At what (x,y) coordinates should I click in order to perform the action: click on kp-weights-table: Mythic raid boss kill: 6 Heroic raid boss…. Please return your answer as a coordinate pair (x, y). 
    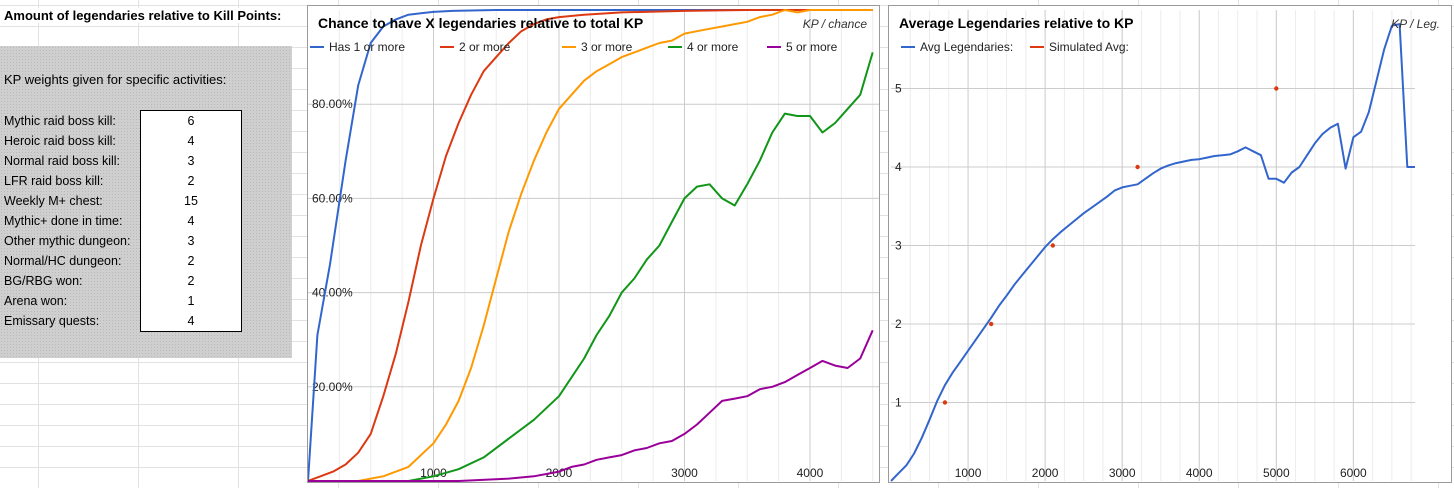
    Looking at the image, I should click on (121, 221).